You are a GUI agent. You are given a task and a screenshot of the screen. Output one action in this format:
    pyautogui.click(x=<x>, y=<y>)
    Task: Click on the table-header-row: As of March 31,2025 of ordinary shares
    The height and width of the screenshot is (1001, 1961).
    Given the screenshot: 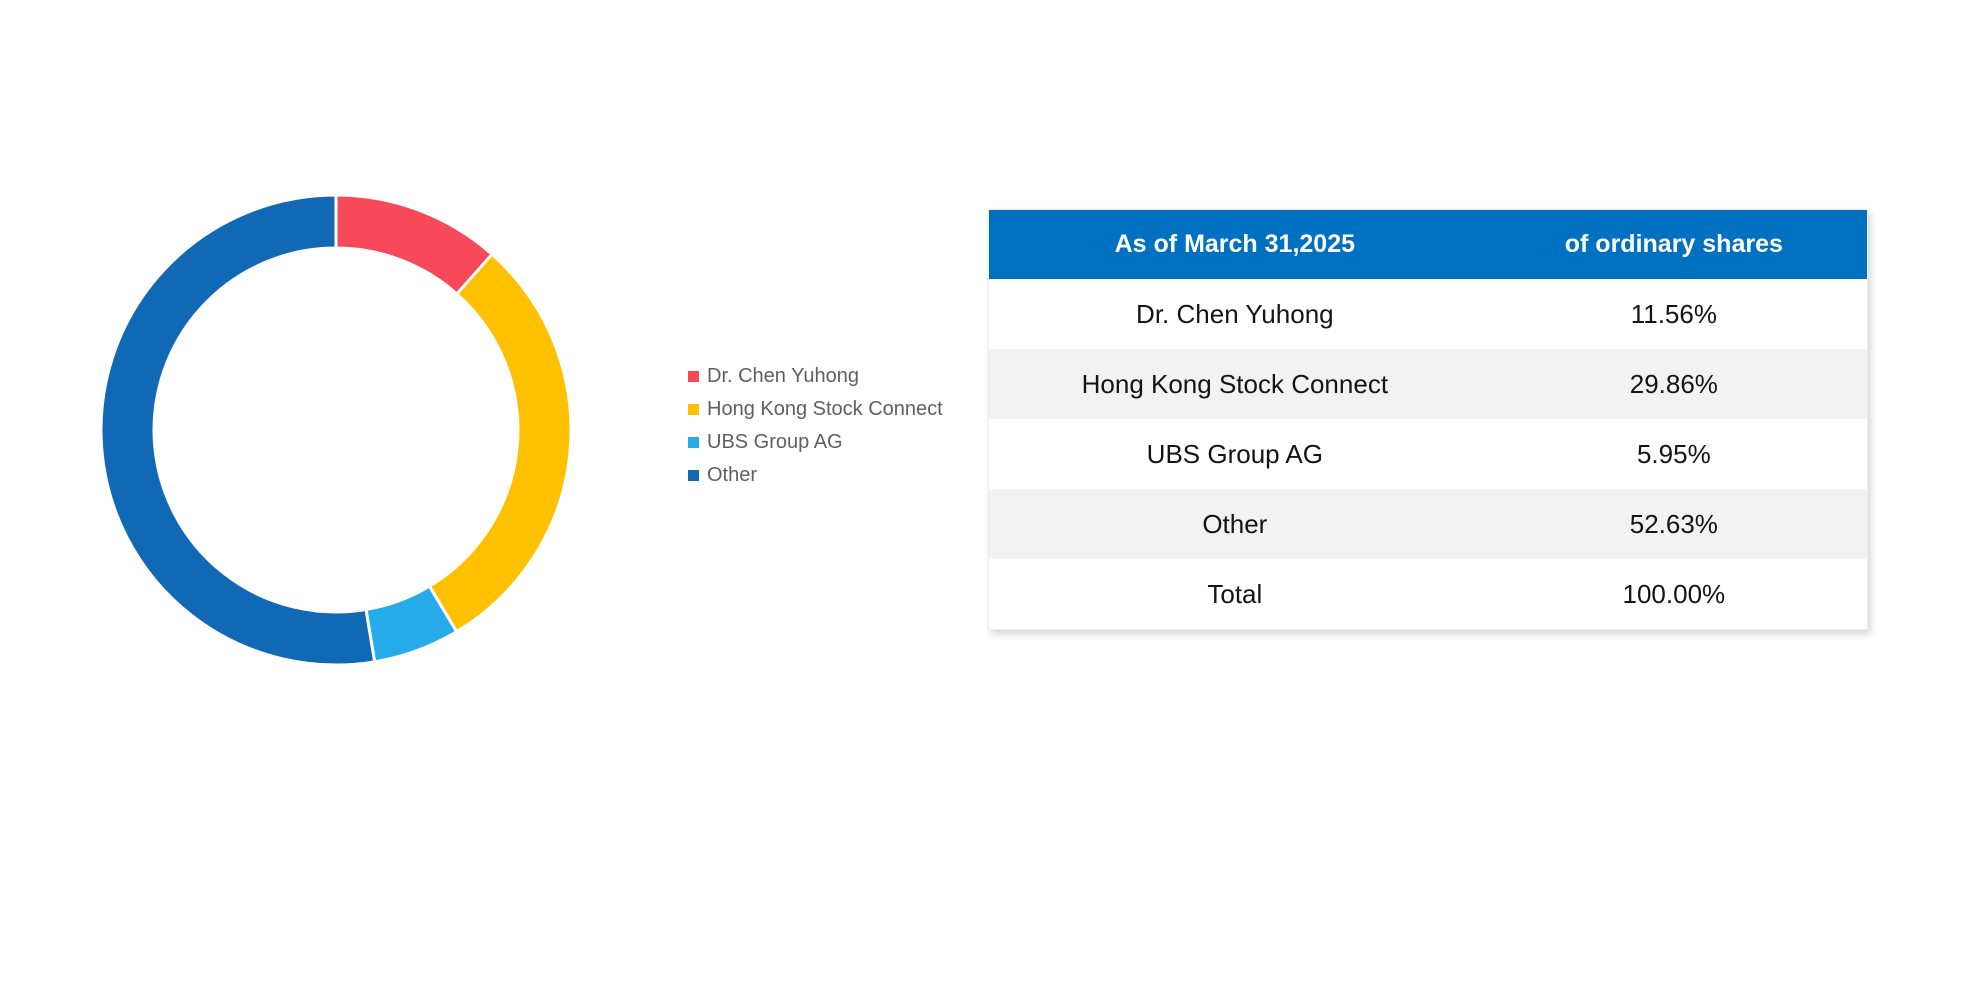 What is the action you would take?
    pyautogui.click(x=1428, y=244)
    